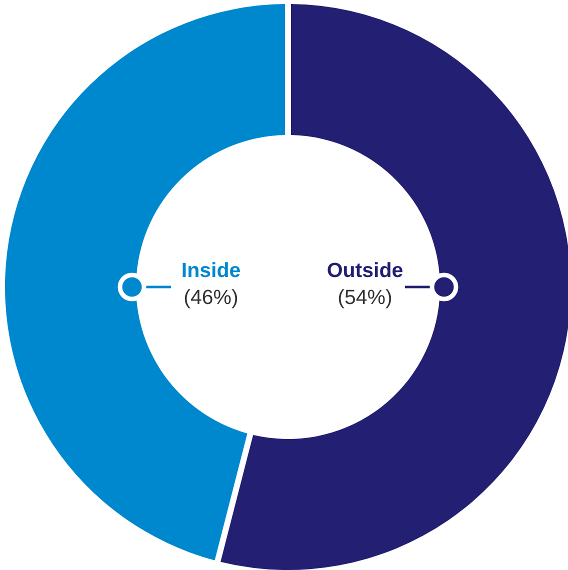 This screenshot has height=570, width=568. Describe the element at coordinates (211, 270) in the screenshot. I see `slice-label: Inside` at that location.